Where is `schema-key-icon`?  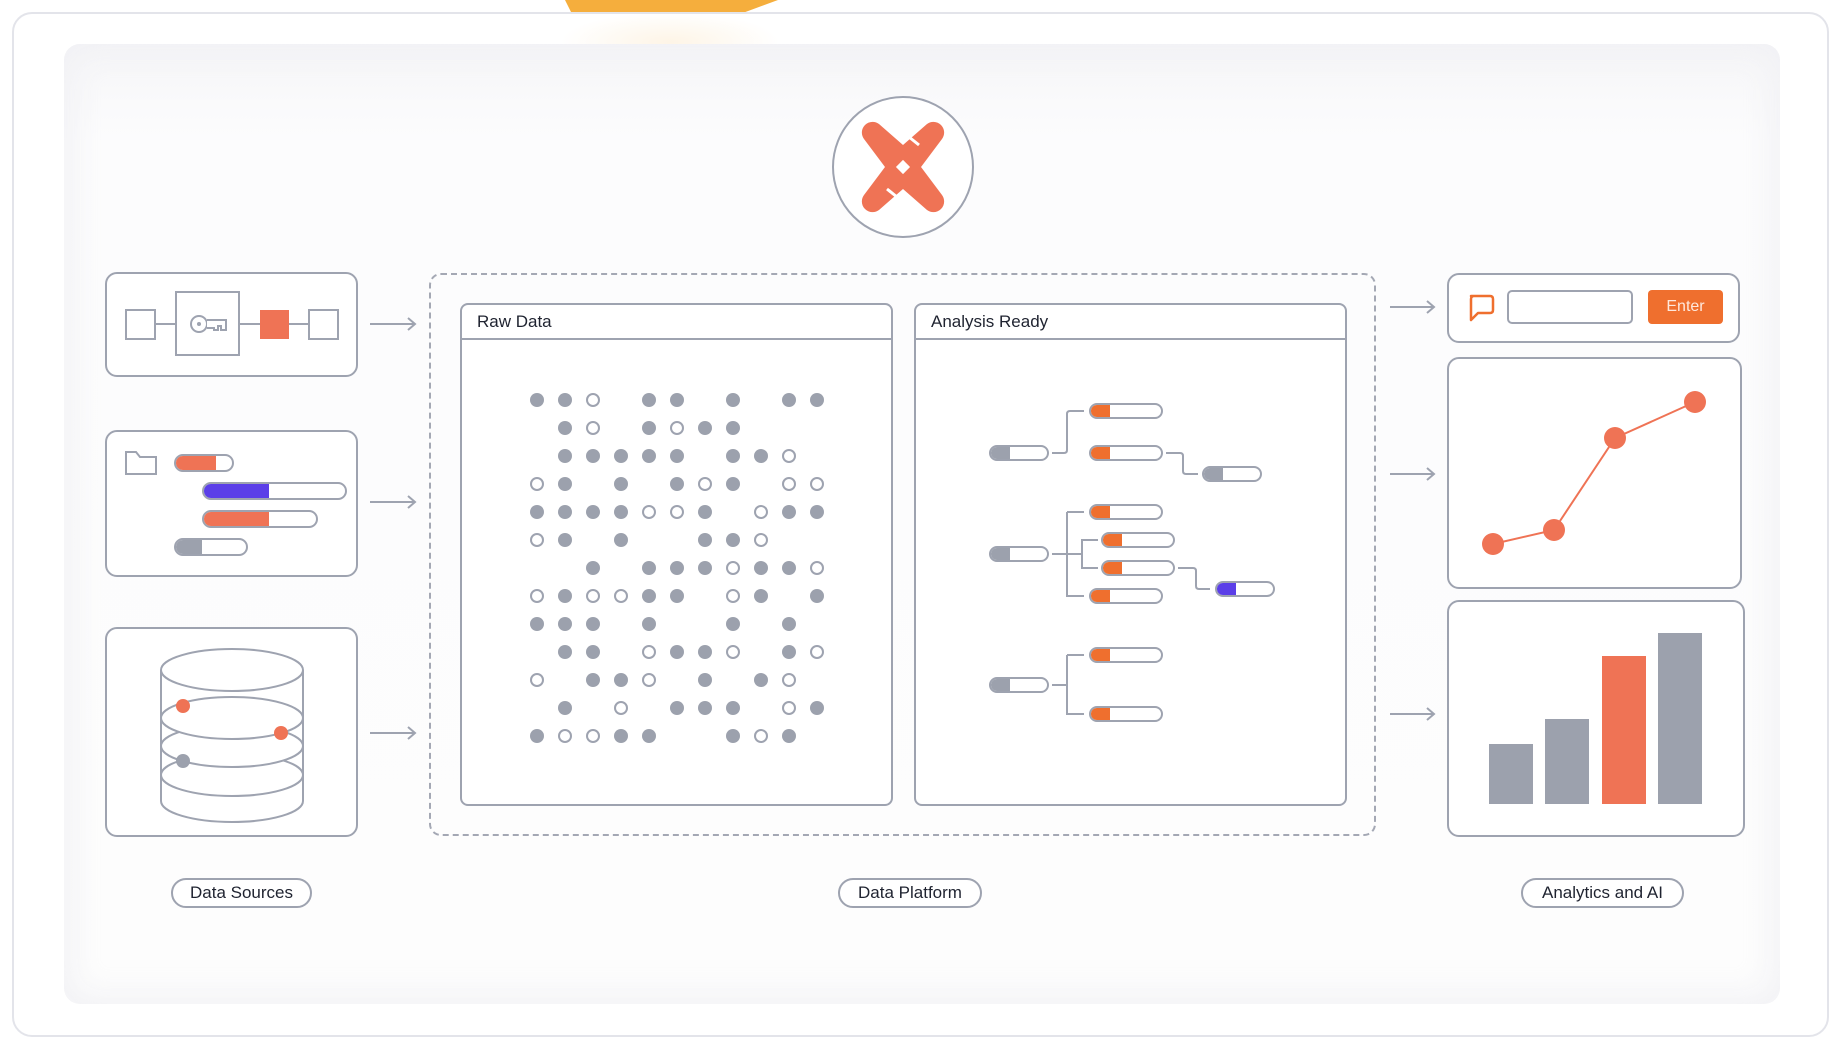
schema-key-icon is located at coordinates (232, 323).